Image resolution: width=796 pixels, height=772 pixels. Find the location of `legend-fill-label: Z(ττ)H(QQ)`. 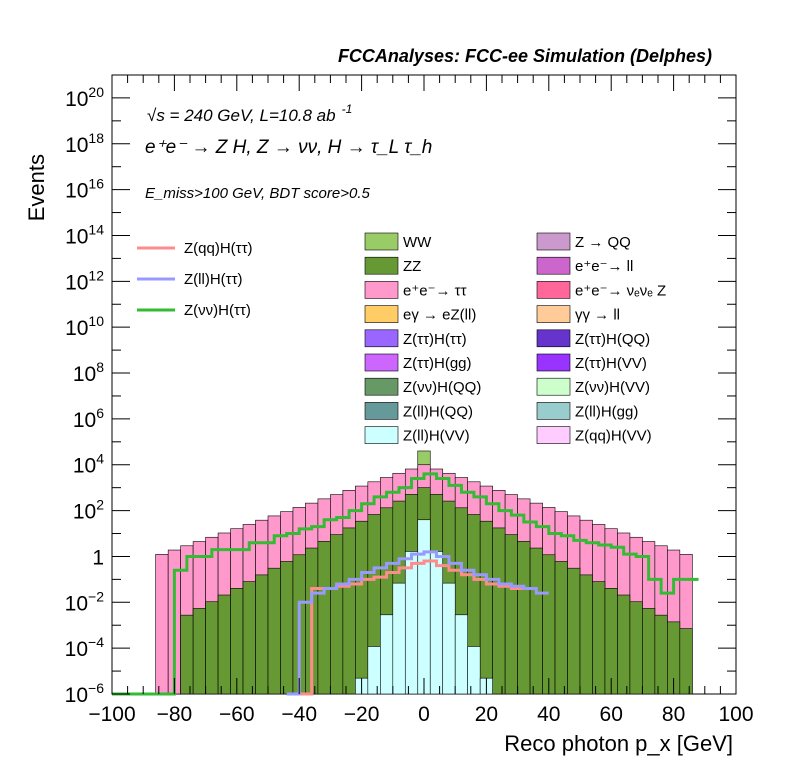

legend-fill-label: Z(ττ)H(QQ) is located at coordinates (612, 339).